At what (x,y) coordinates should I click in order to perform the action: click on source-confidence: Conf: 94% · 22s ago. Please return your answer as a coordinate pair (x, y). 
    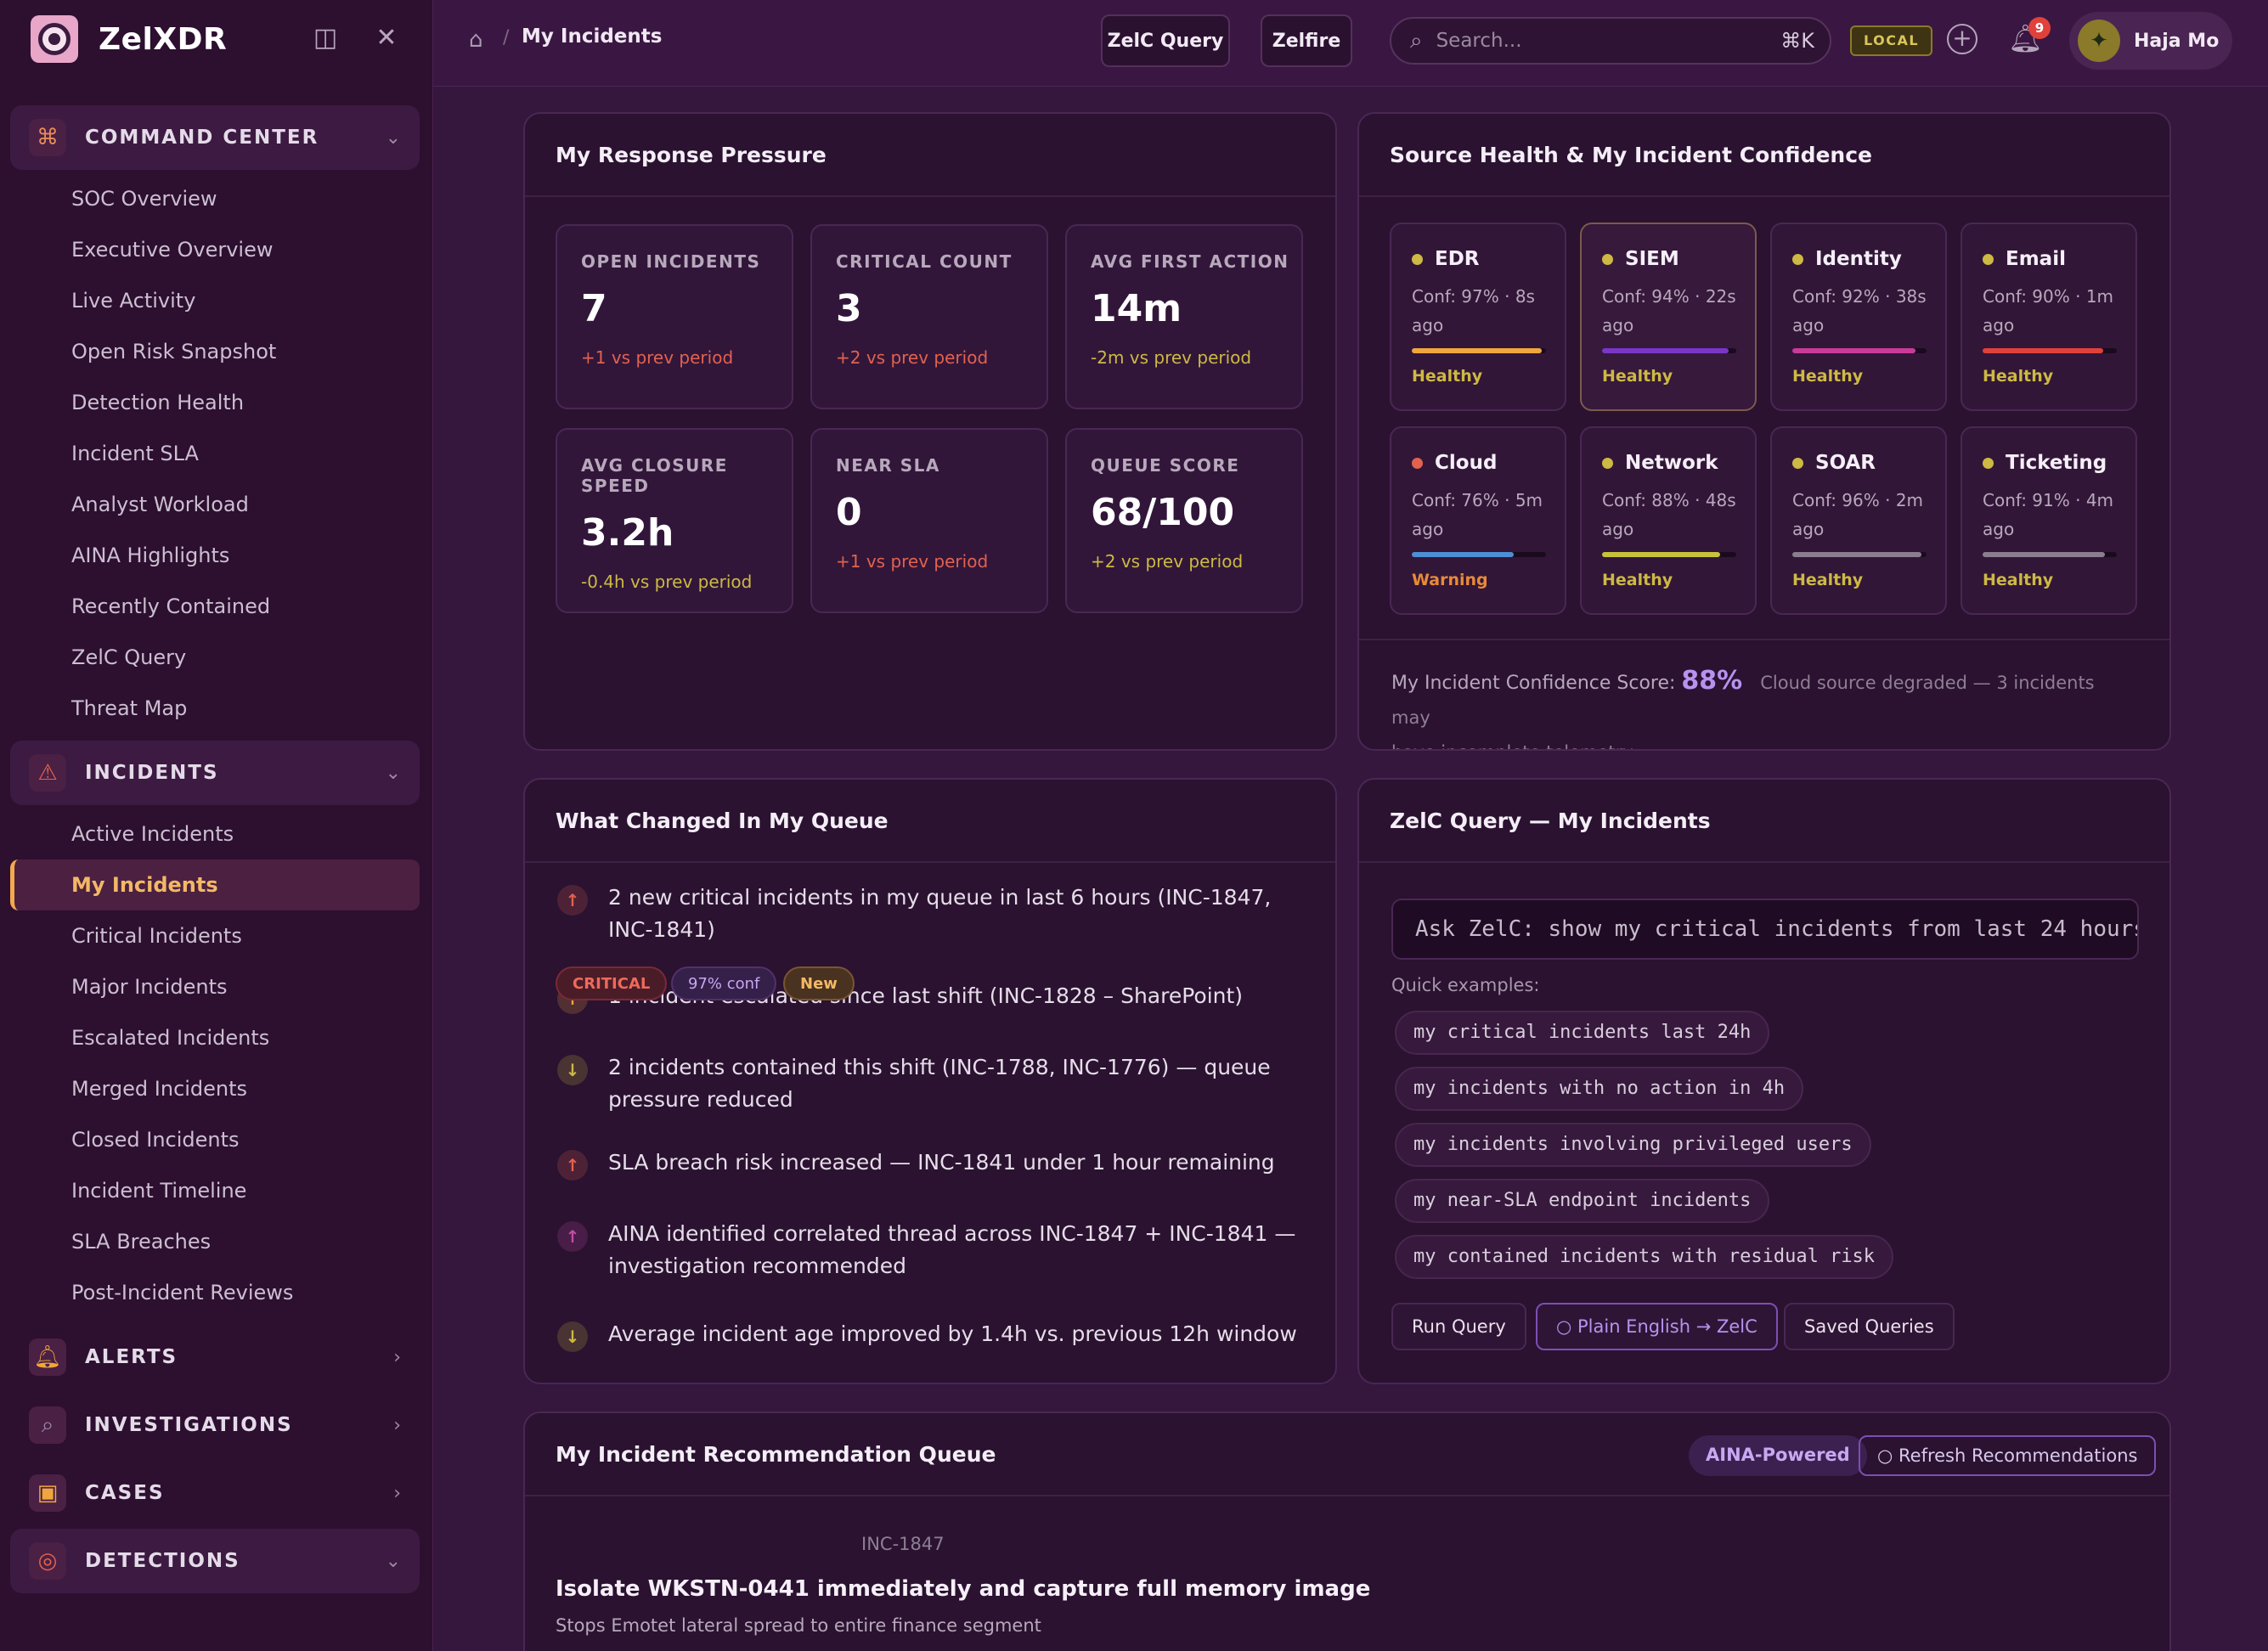
    Looking at the image, I should click on (1669, 311).